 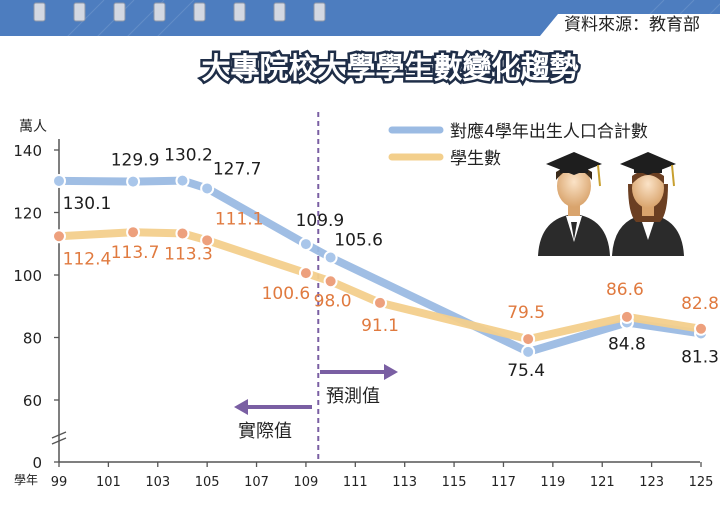 I want to click on data-label-population: 130.1, so click(x=87, y=204).